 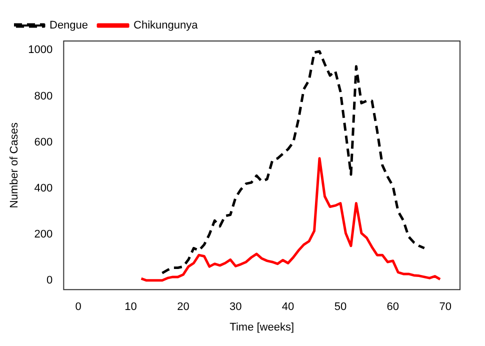 What do you see at coordinates (340, 307) in the screenshot?
I see `x-tick-label: 50` at bounding box center [340, 307].